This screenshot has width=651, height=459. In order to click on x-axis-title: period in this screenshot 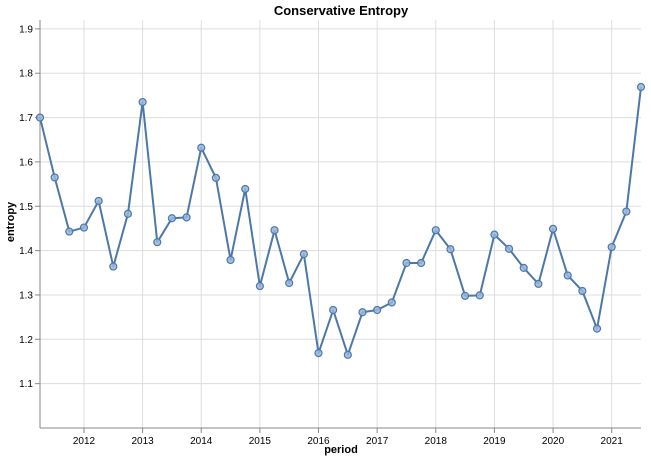, I will do `click(341, 450)`.